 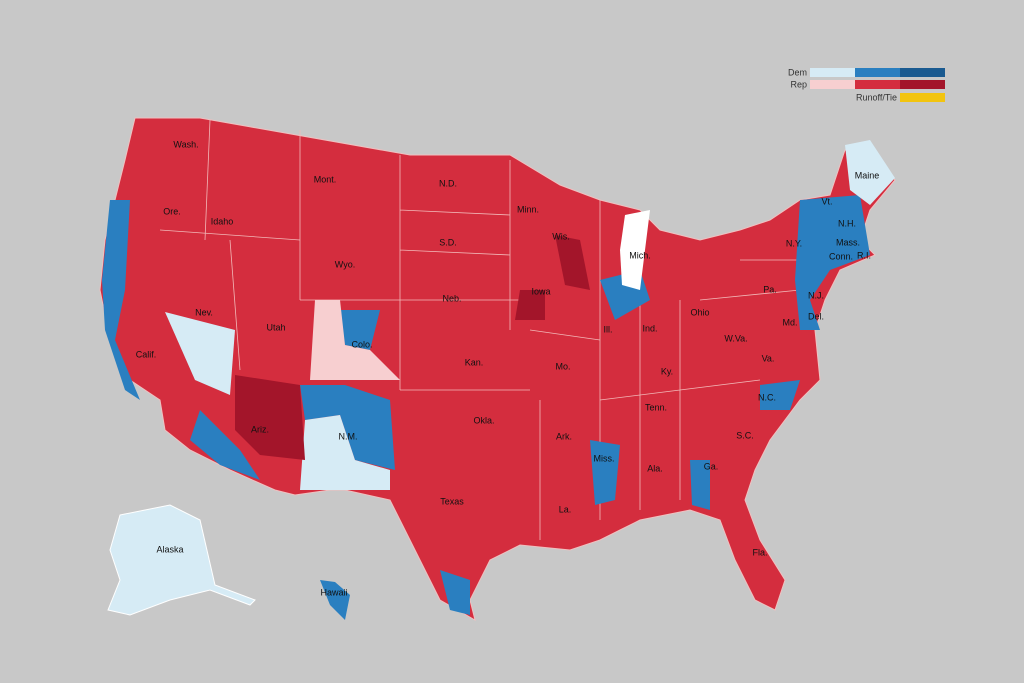 What do you see at coordinates (448, 242) in the screenshot?
I see `state-label: S.D.` at bounding box center [448, 242].